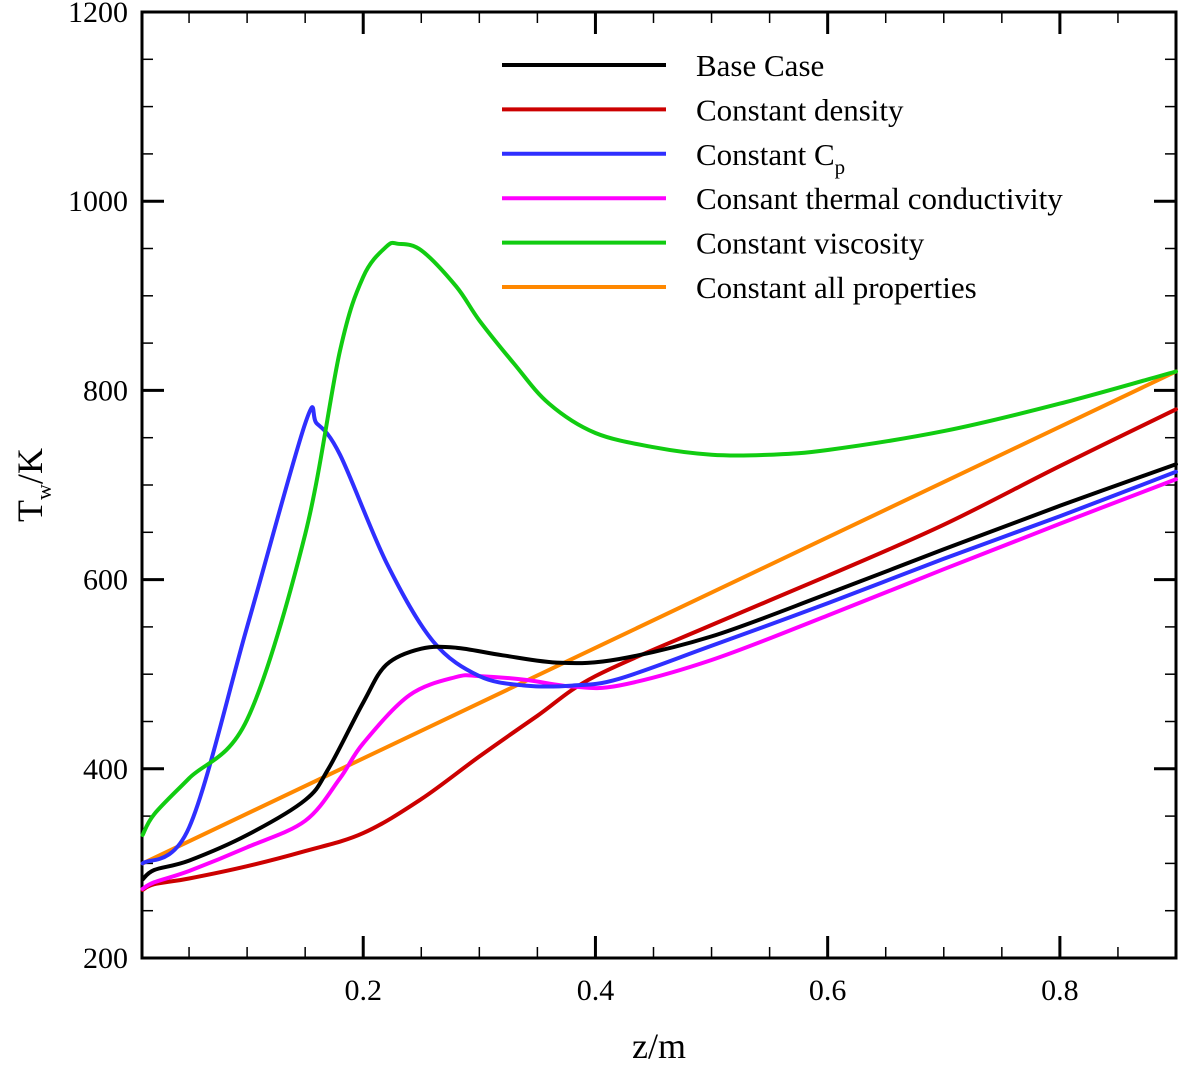 The height and width of the screenshot is (1069, 1182). What do you see at coordinates (30, 511) in the screenshot?
I see `y-axis-title-main: T` at bounding box center [30, 511].